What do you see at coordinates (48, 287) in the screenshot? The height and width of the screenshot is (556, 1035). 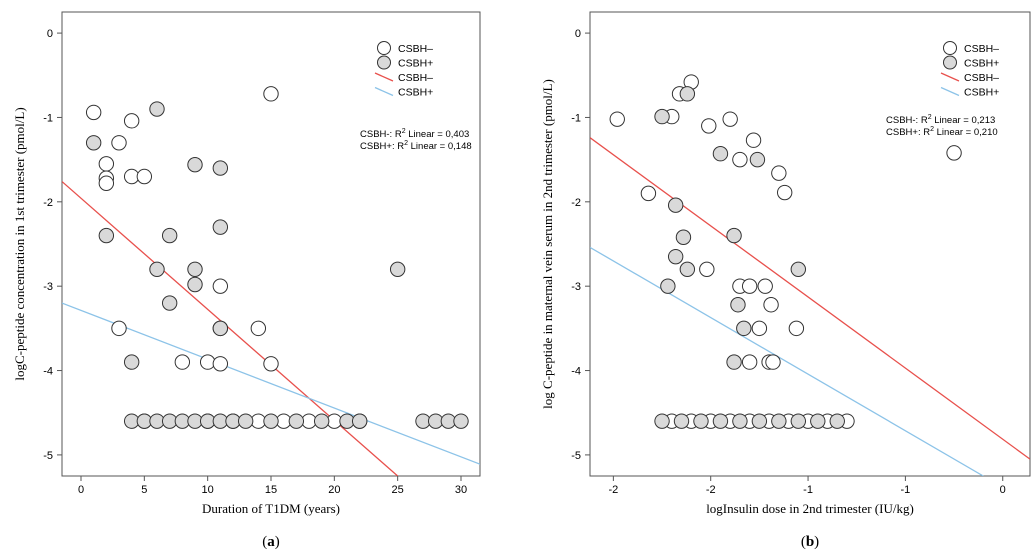 I see `y-tick-label: -3` at bounding box center [48, 287].